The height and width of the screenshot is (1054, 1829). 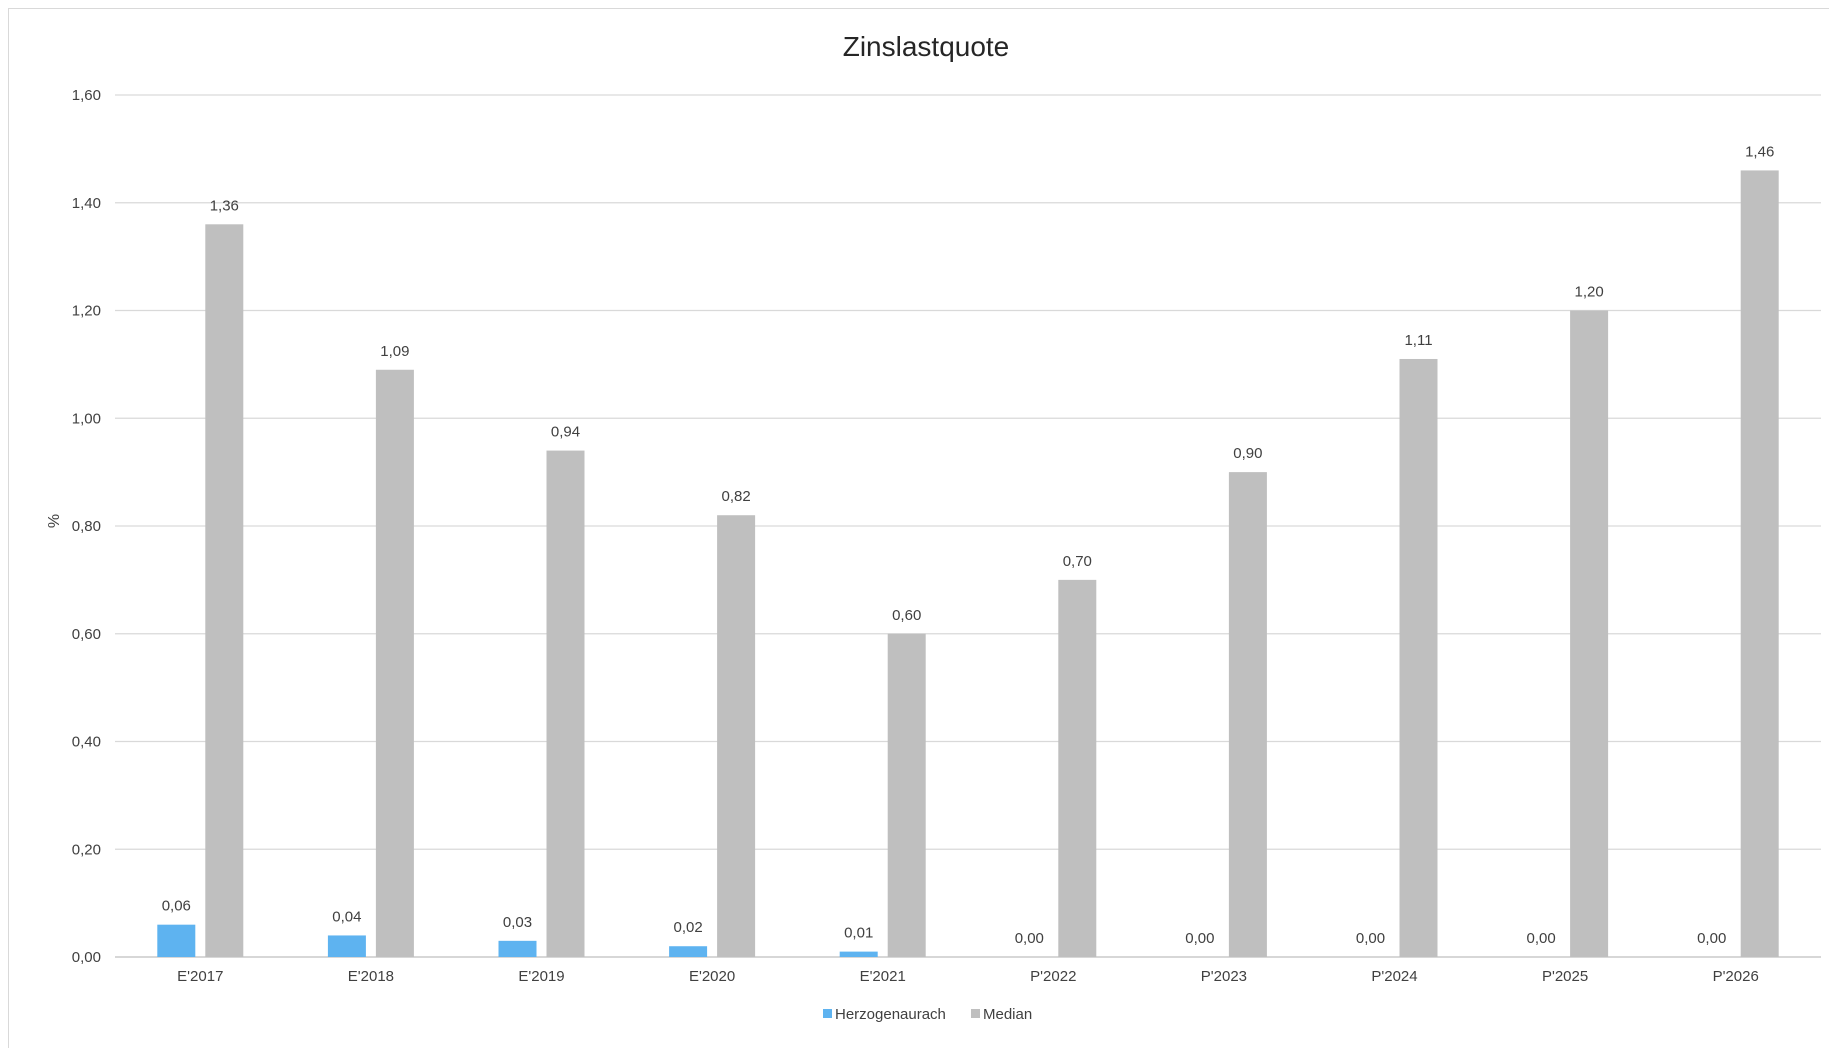 I want to click on legend-label-median: Median, so click(x=1007, y=1014).